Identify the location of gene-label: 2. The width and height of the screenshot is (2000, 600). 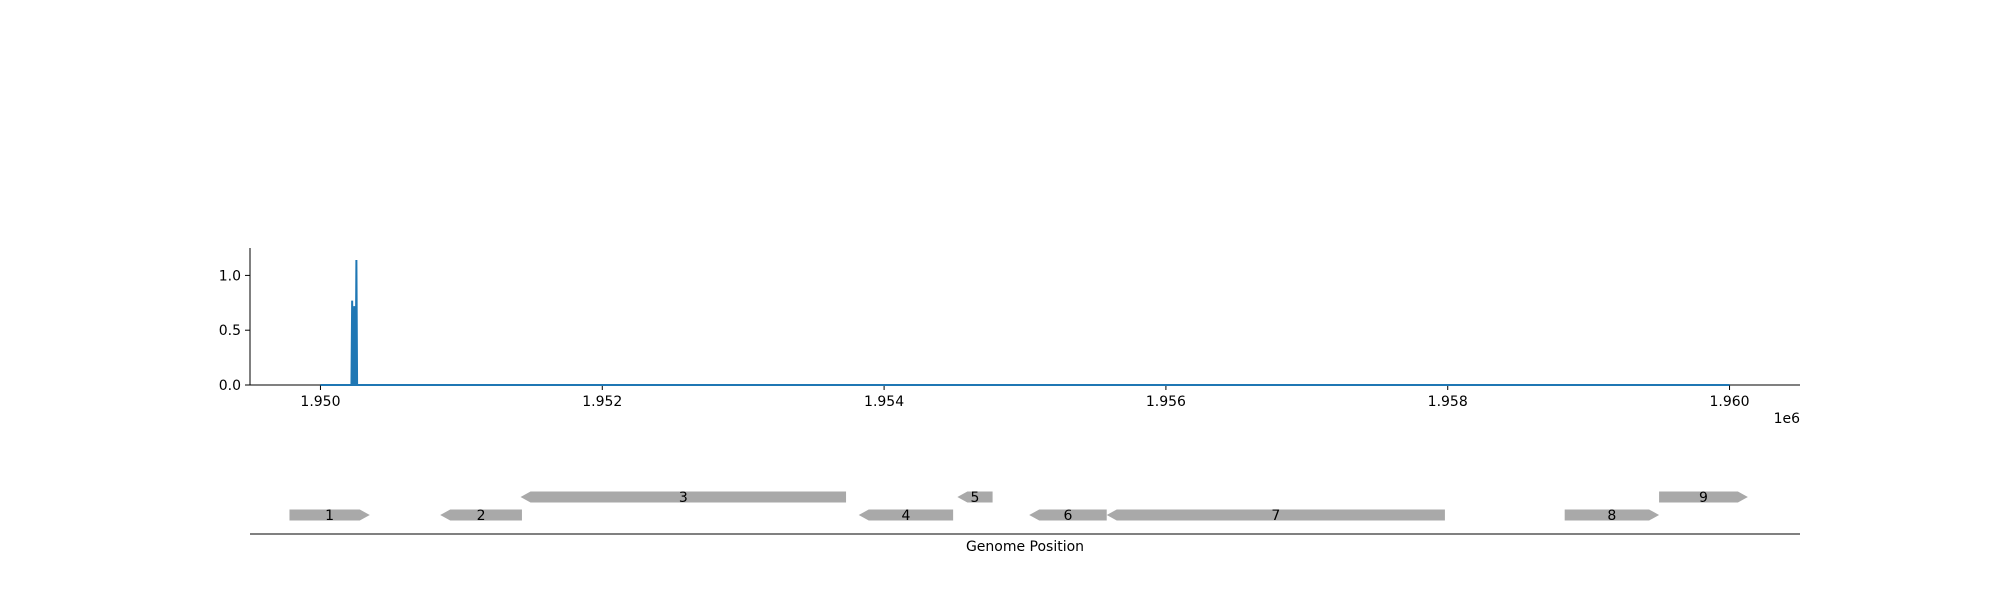
(481, 516).